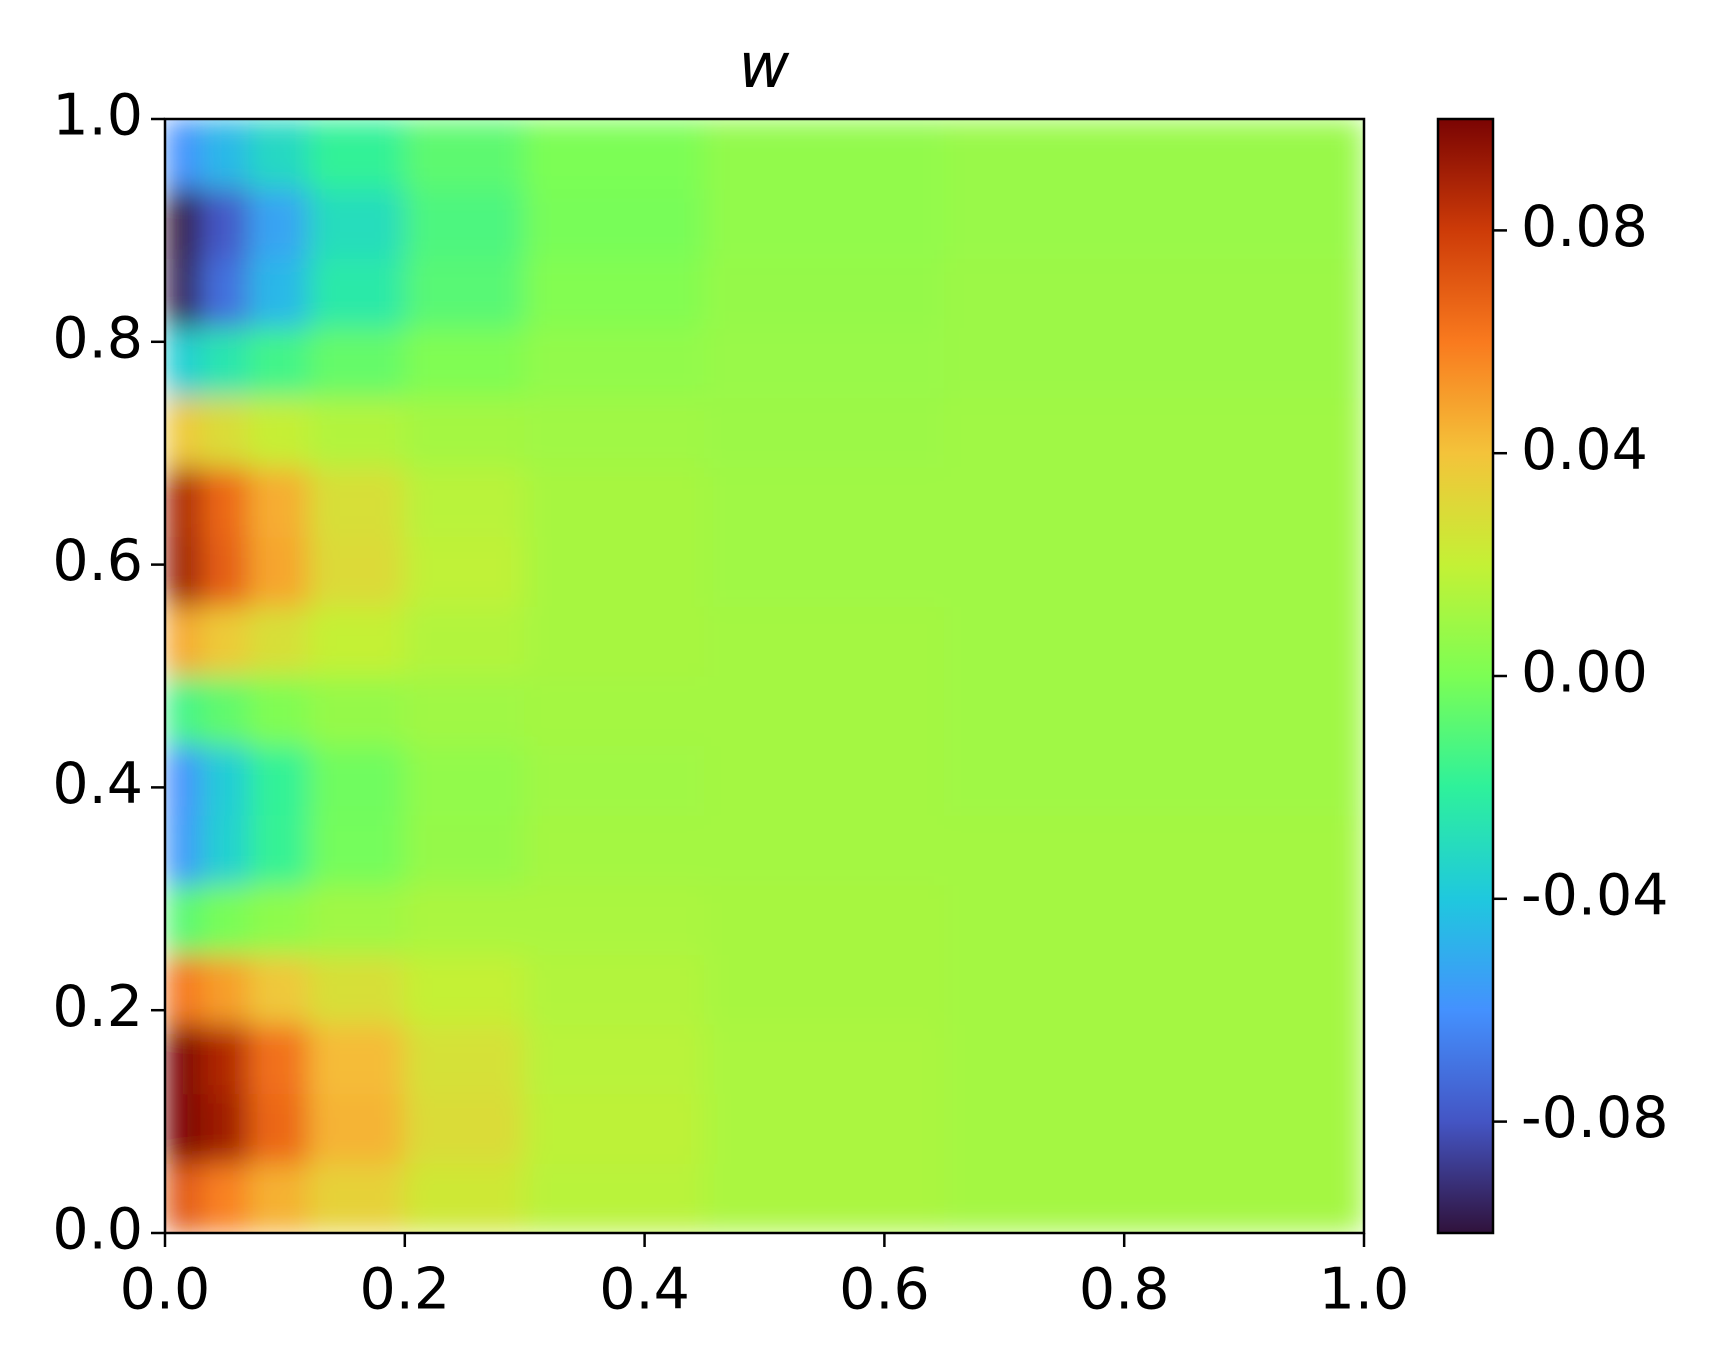 The height and width of the screenshot is (1350, 1716). I want to click on x-tick-label: 0.8, so click(1124, 1290).